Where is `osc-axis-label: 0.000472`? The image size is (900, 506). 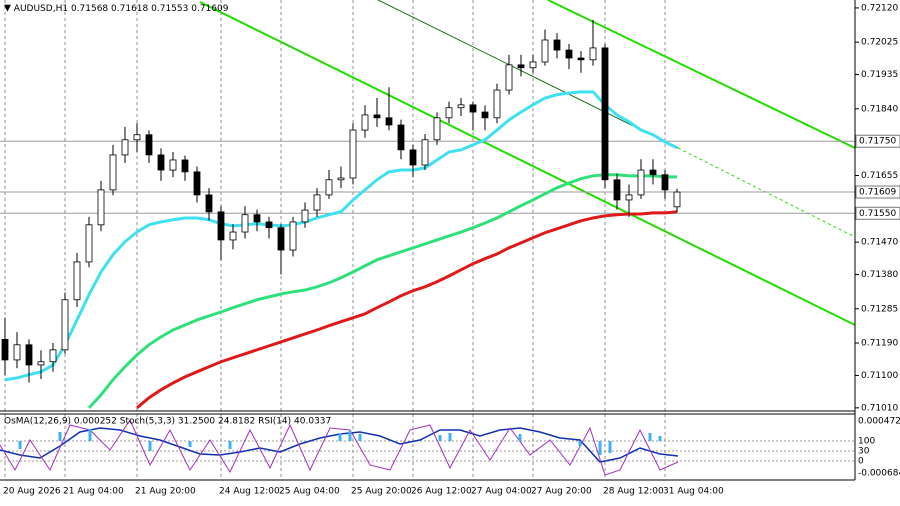 osc-axis-label: 0.000472 is located at coordinates (879, 422).